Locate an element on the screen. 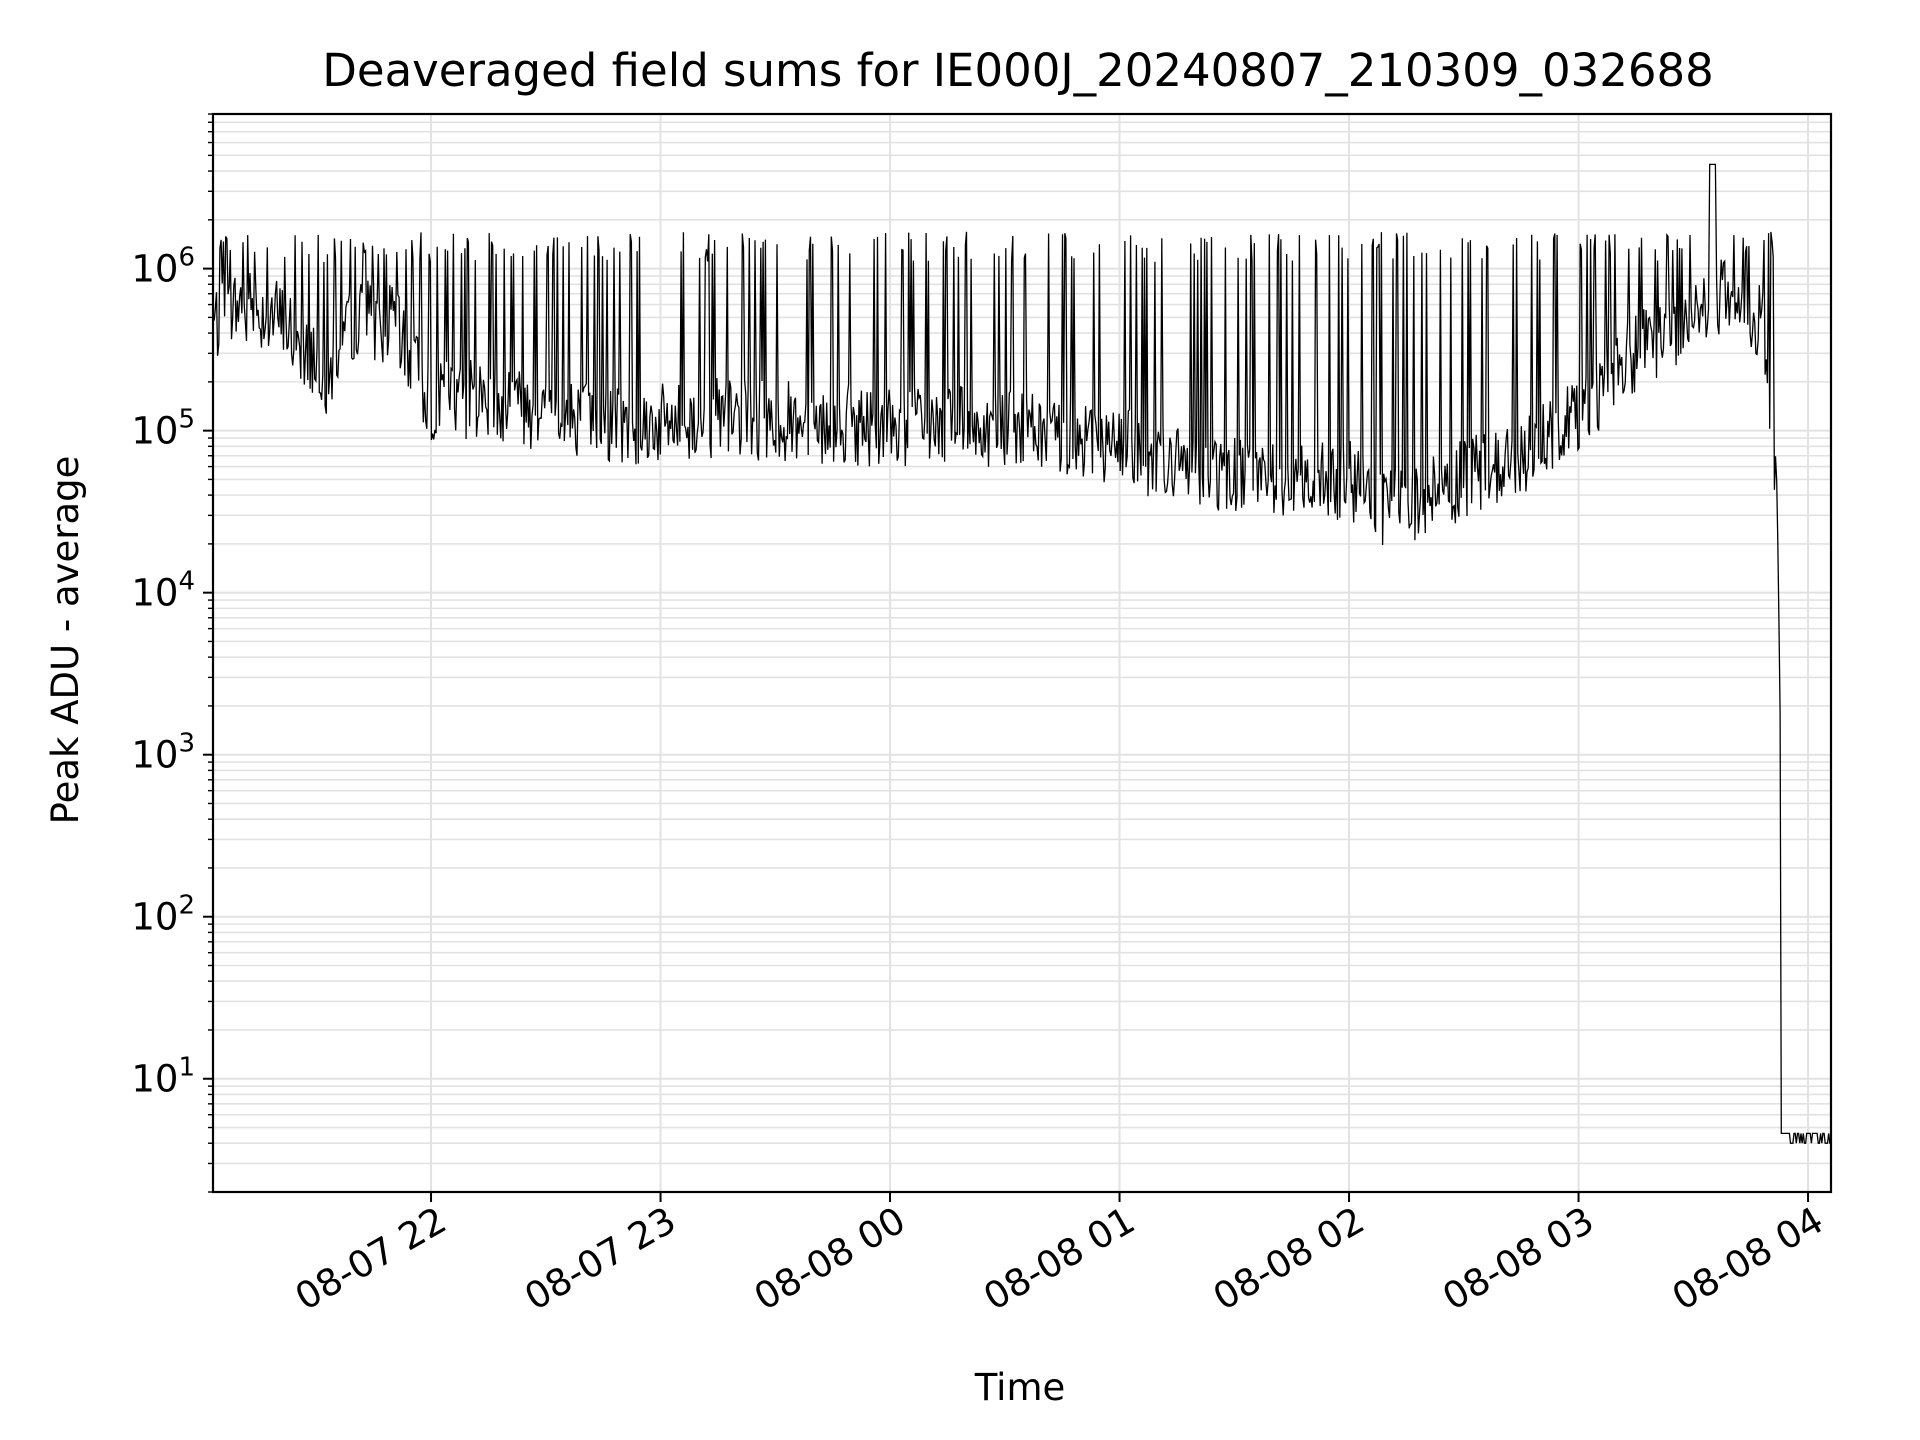 Image resolution: width=1920 pixels, height=1440 pixels. y-axis: 101 102 103 104 105 106 is located at coordinates (172, 653).